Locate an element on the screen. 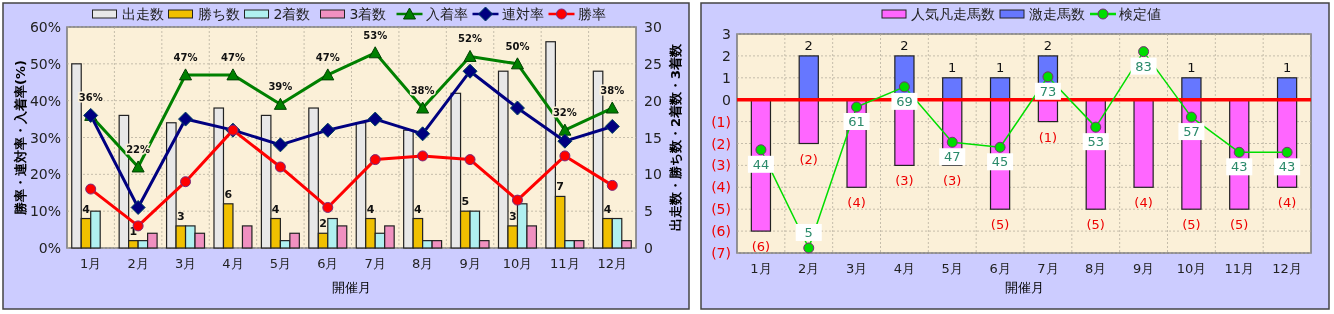 This screenshot has height=314, width=1334. x-axis-title: 開催月 is located at coordinates (351, 287).